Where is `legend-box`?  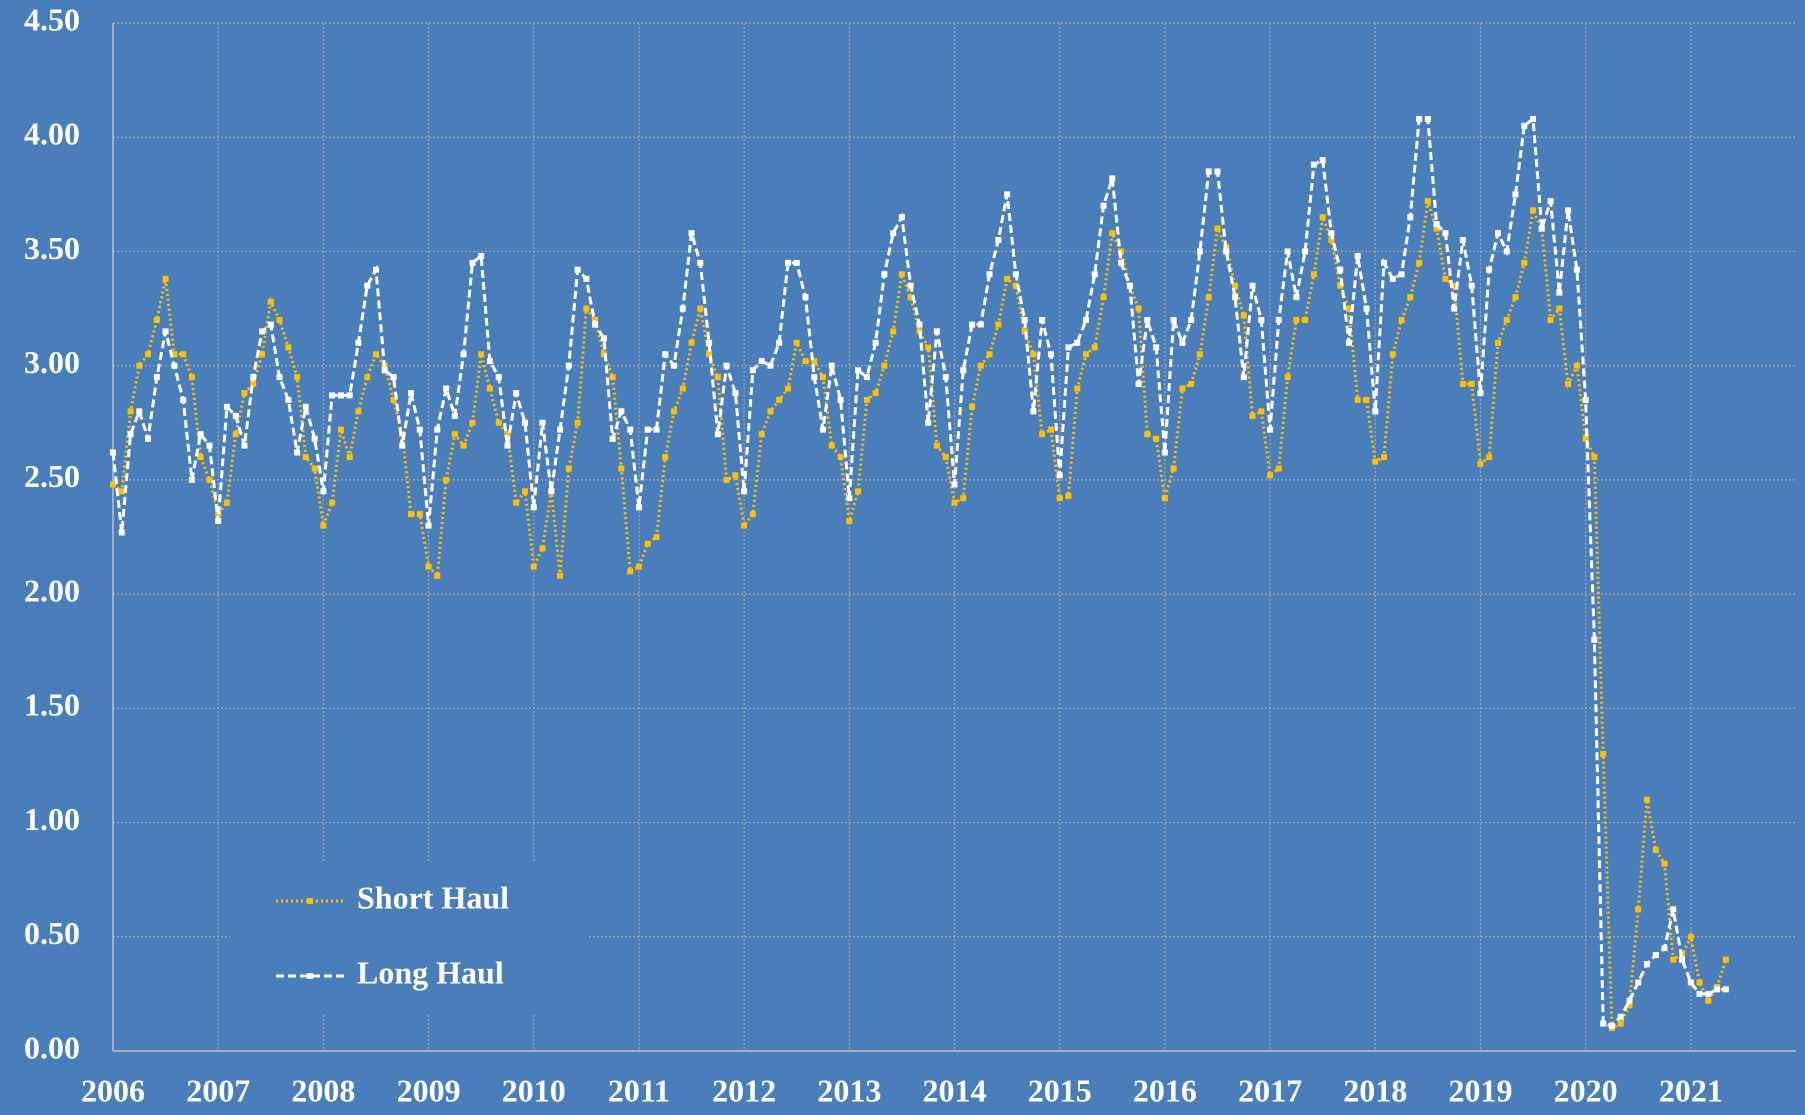
legend-box is located at coordinates (408, 938).